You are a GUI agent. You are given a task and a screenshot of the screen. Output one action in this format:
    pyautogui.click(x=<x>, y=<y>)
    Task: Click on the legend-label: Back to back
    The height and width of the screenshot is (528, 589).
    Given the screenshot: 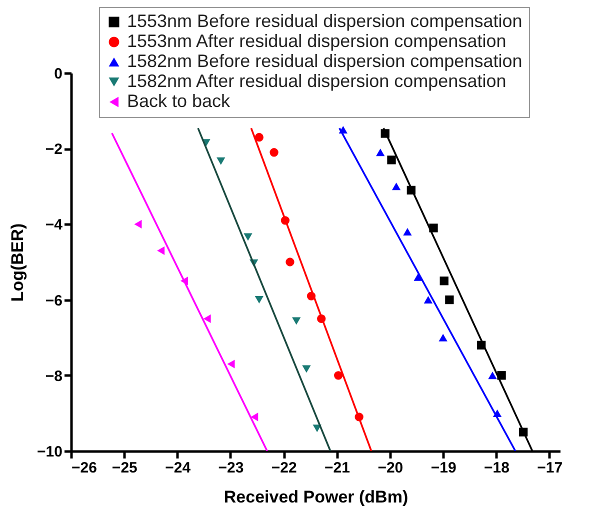 What is the action you would take?
    pyautogui.click(x=179, y=101)
    